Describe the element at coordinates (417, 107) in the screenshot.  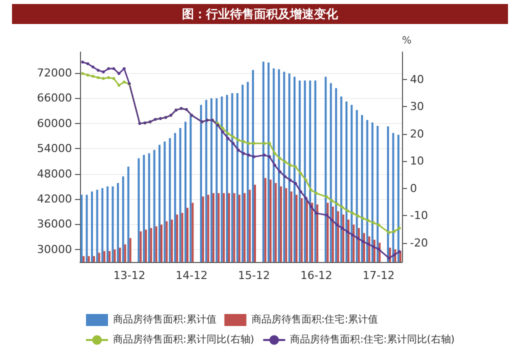
I see `y2-tick-label: 30` at that location.